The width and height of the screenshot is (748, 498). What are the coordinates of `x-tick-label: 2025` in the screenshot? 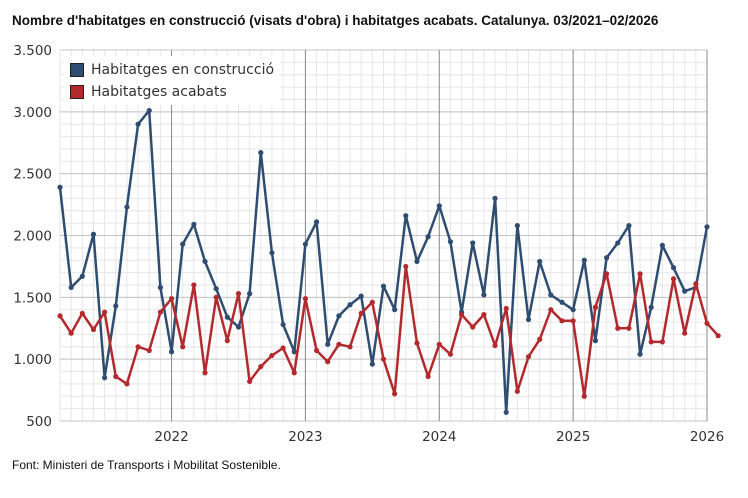 It's located at (573, 437).